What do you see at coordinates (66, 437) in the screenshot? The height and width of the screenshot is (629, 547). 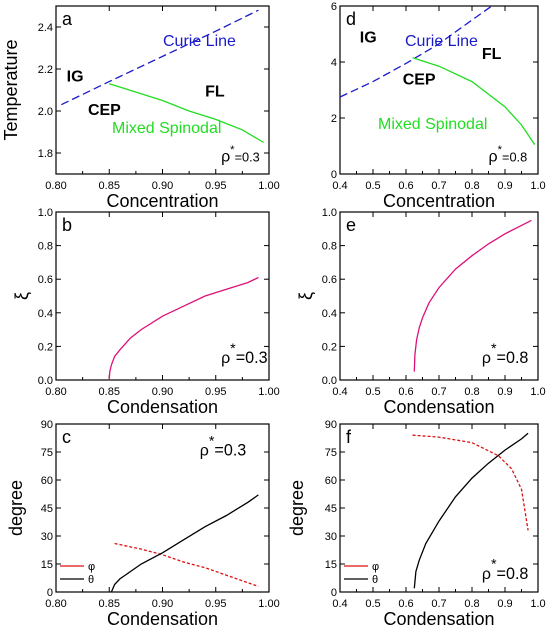 I see `panel-letter: c` at bounding box center [66, 437].